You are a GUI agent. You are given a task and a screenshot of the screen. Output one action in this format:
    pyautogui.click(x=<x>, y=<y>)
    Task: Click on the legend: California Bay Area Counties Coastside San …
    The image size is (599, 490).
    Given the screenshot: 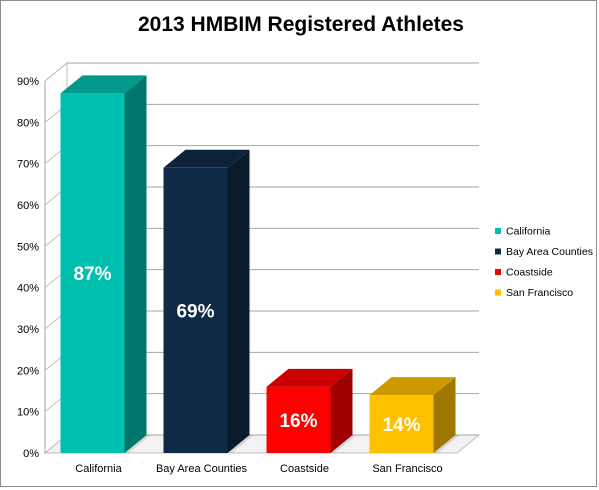 What is the action you would take?
    pyautogui.click(x=544, y=262)
    